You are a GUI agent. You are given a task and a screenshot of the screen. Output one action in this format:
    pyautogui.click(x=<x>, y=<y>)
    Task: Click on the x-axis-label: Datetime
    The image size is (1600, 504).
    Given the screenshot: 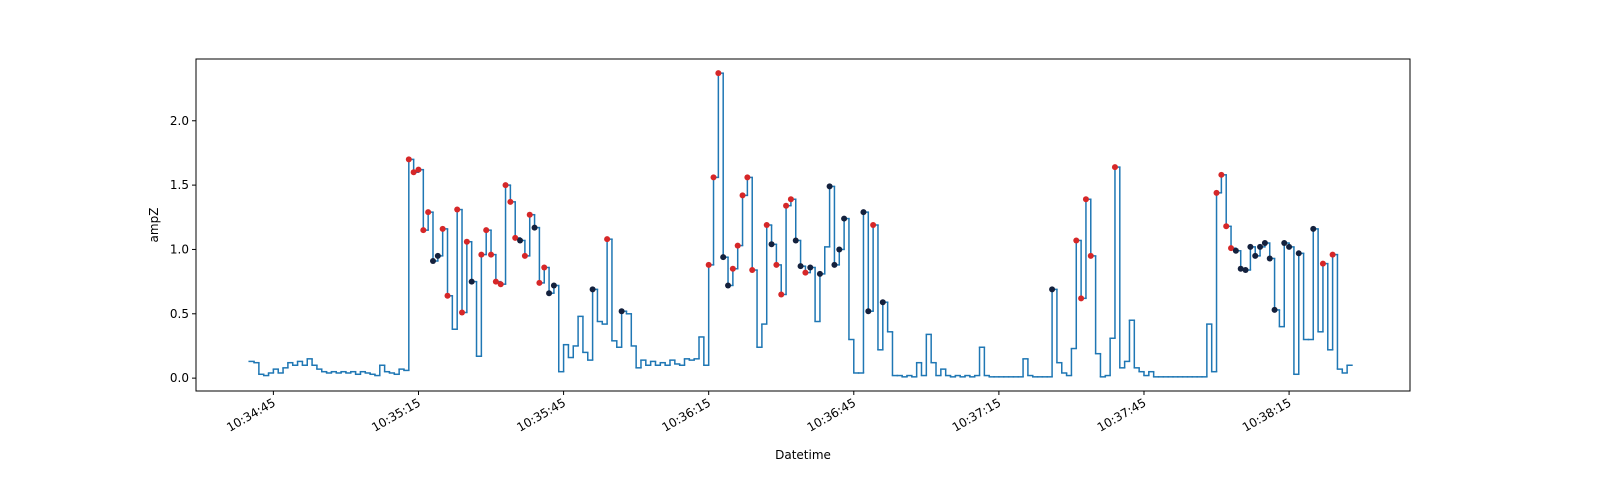 What is the action you would take?
    pyautogui.click(x=803, y=455)
    